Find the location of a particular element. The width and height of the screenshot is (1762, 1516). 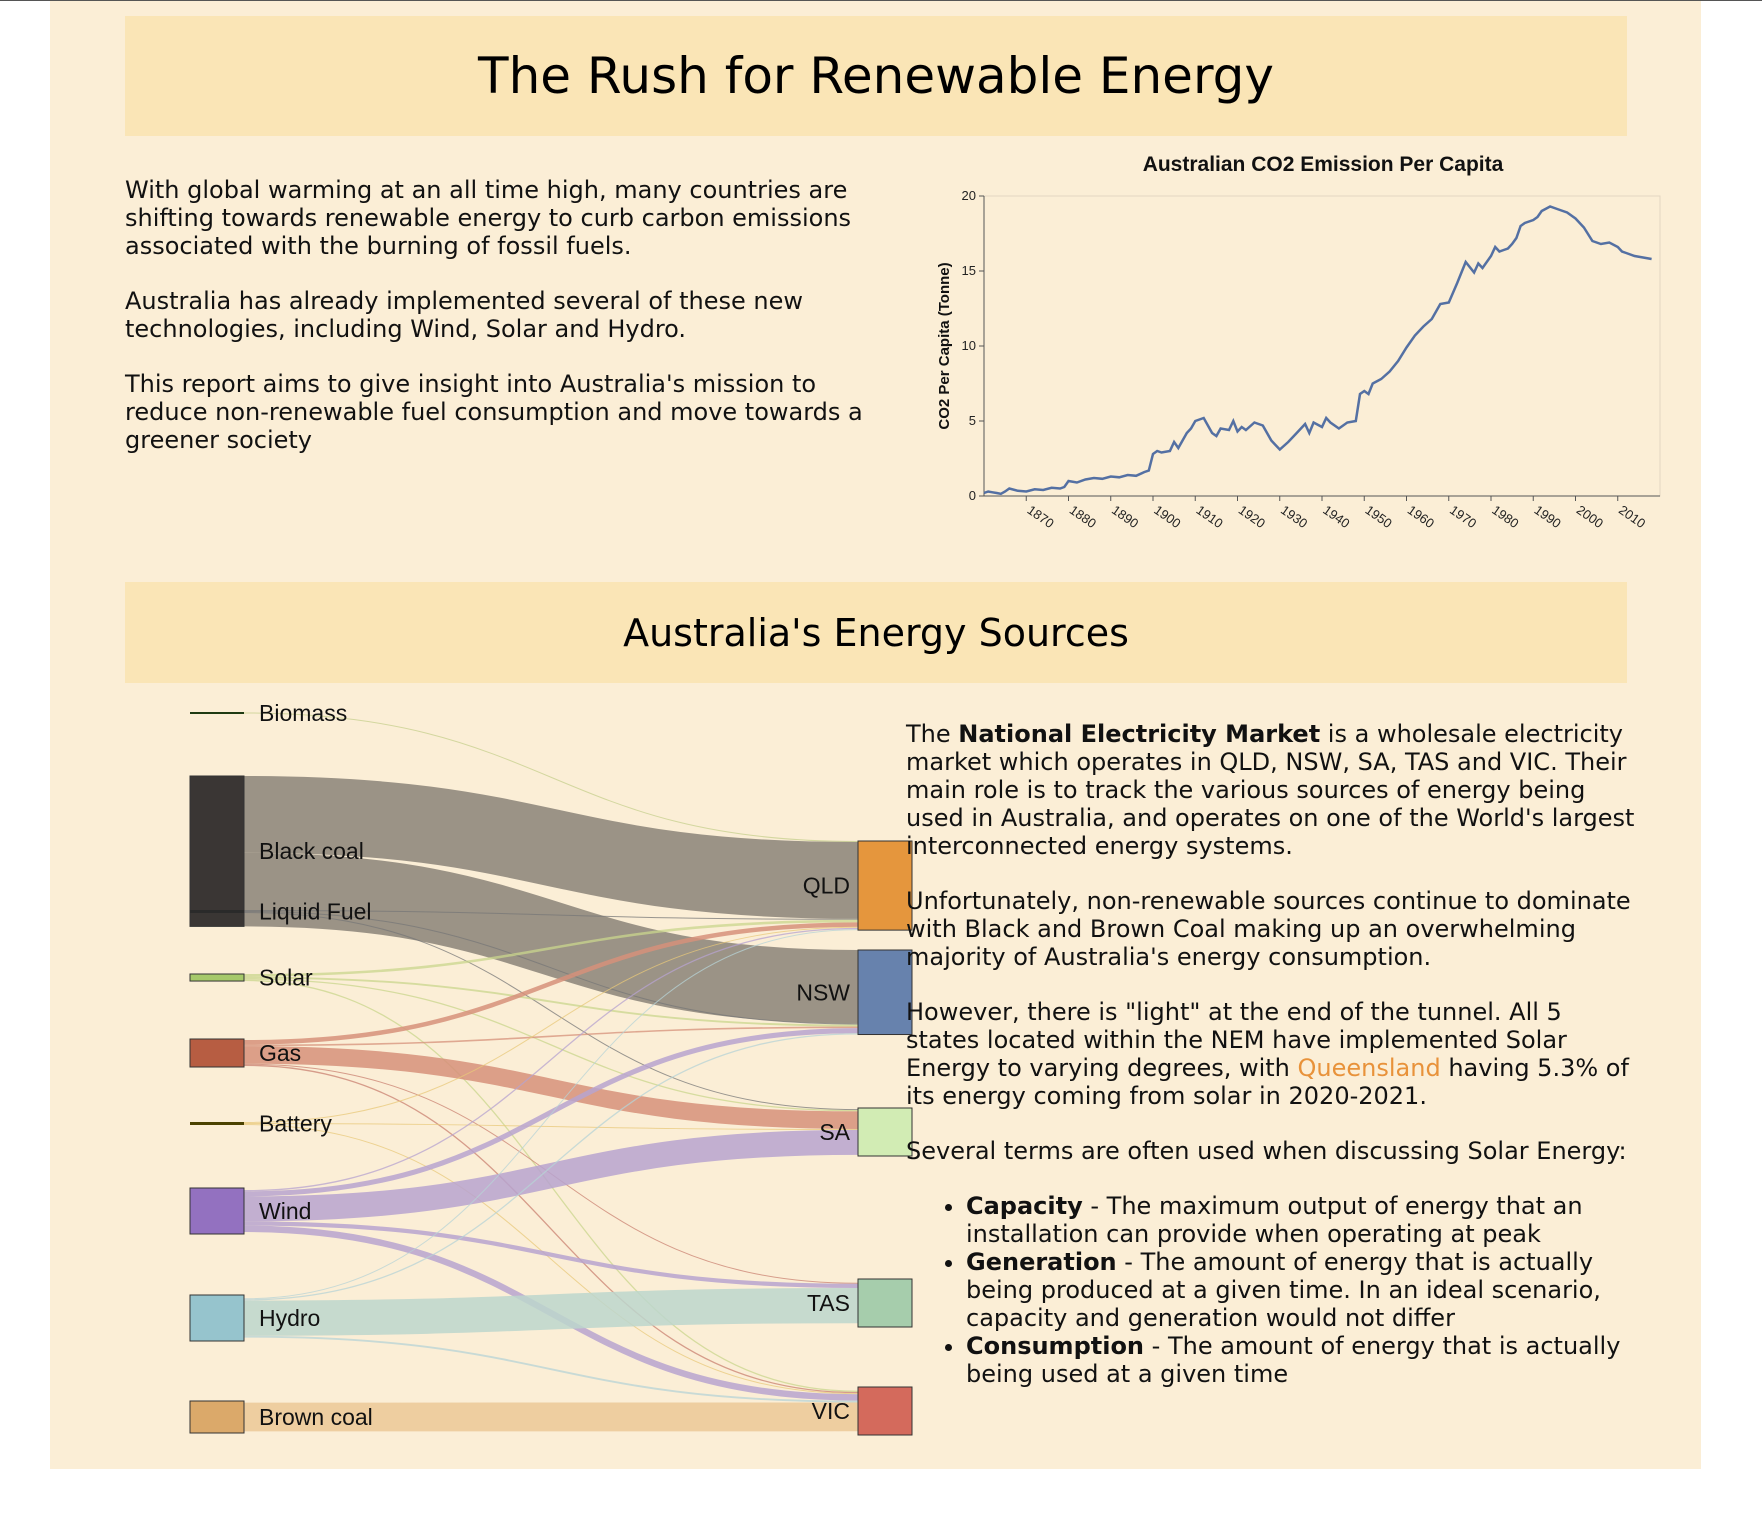

x-tick-label: 2000 is located at coordinates (1590, 516).